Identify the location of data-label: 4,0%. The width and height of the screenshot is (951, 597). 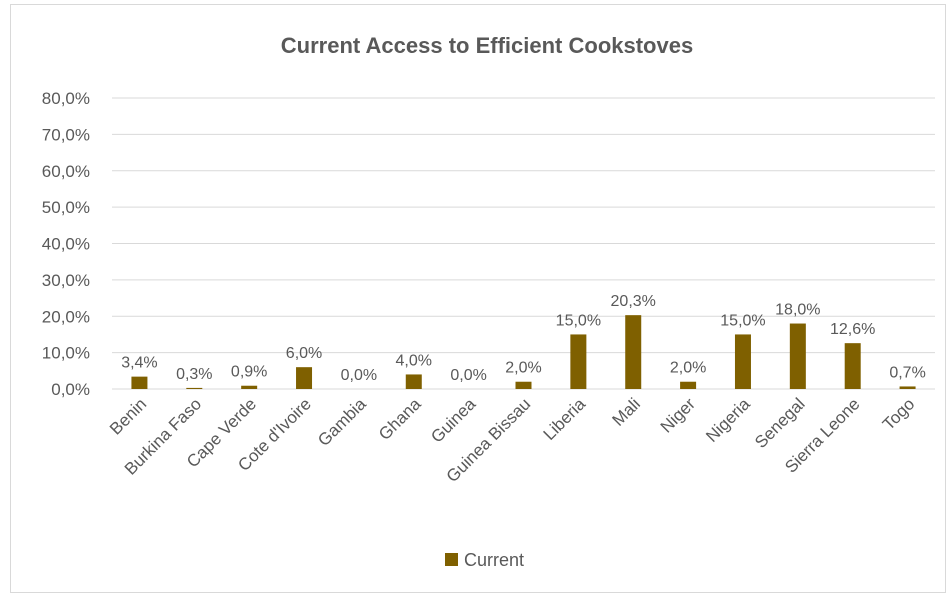
(414, 360).